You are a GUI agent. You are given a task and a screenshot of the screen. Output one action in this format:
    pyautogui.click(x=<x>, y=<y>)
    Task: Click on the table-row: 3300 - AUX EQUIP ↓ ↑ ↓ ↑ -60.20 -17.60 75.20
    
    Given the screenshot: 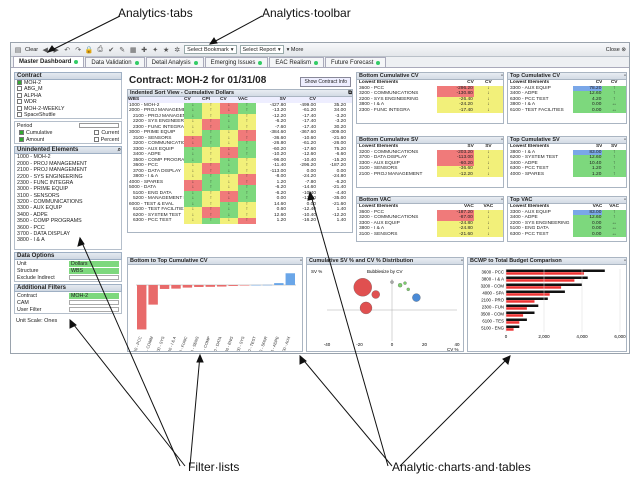 What is the action you would take?
    pyautogui.click(x=240, y=149)
    